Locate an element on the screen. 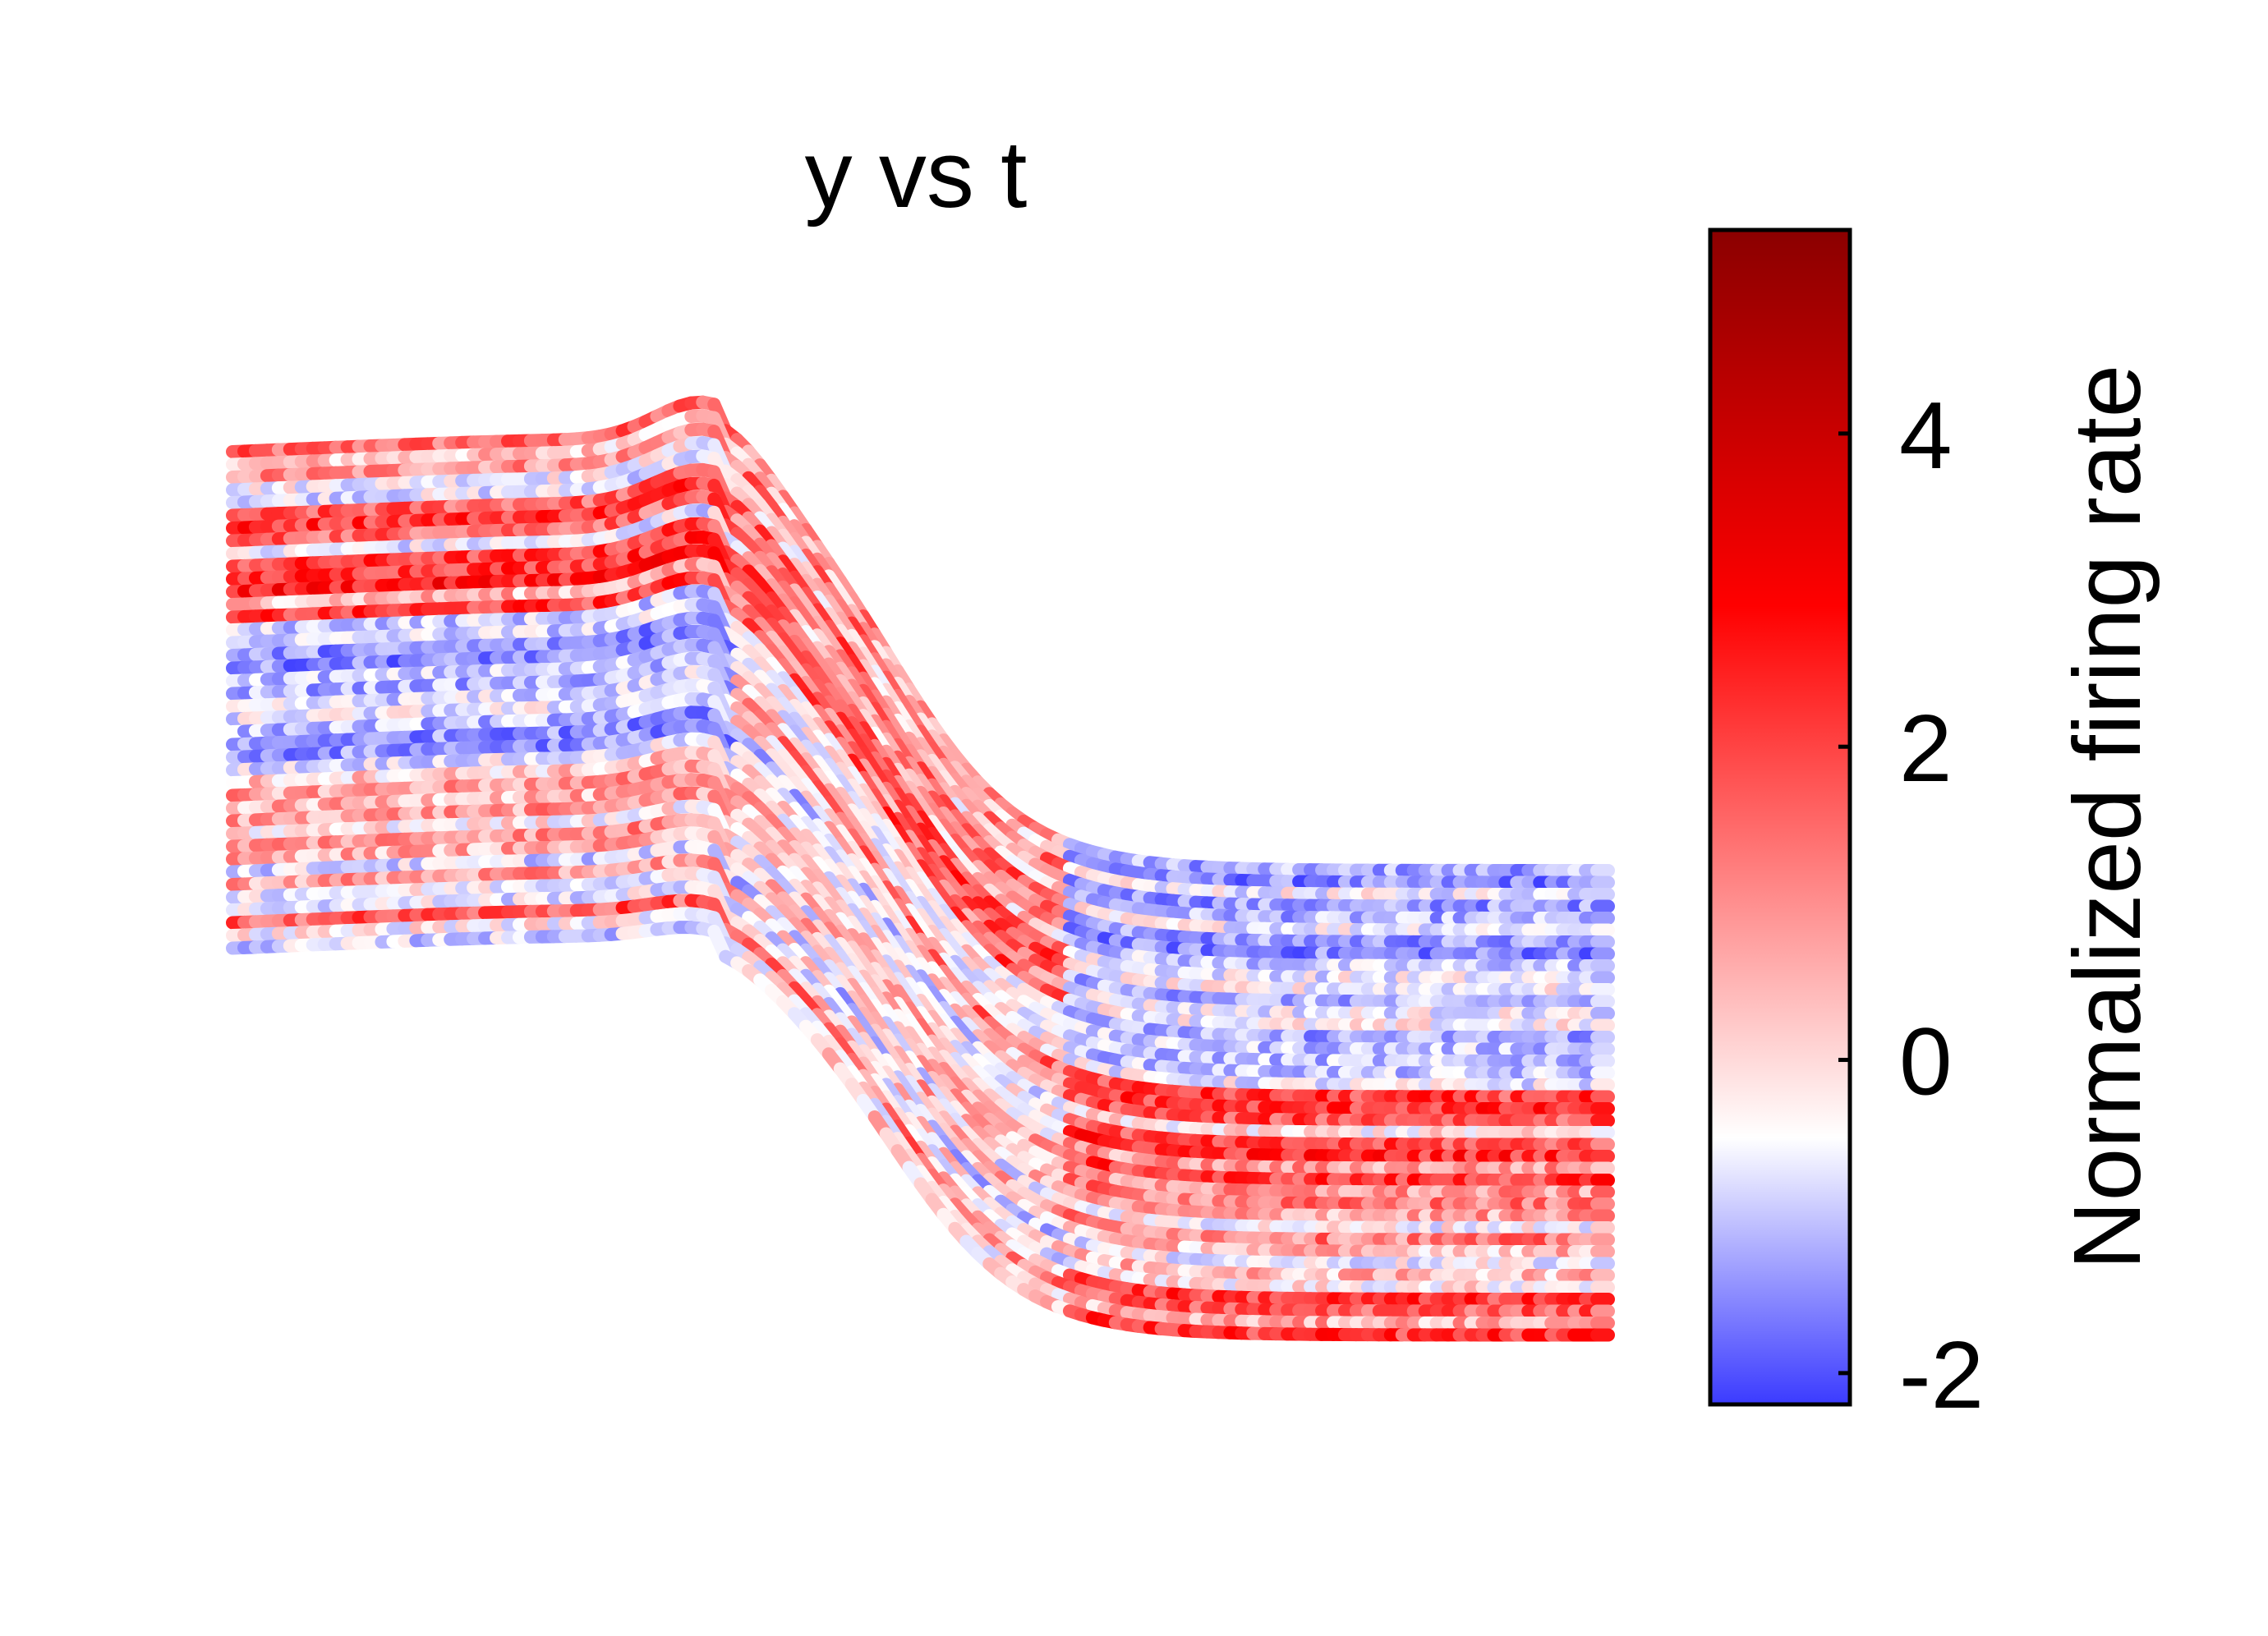 The width and height of the screenshot is (2268, 1636). colorbar-fill is located at coordinates (1780, 817).